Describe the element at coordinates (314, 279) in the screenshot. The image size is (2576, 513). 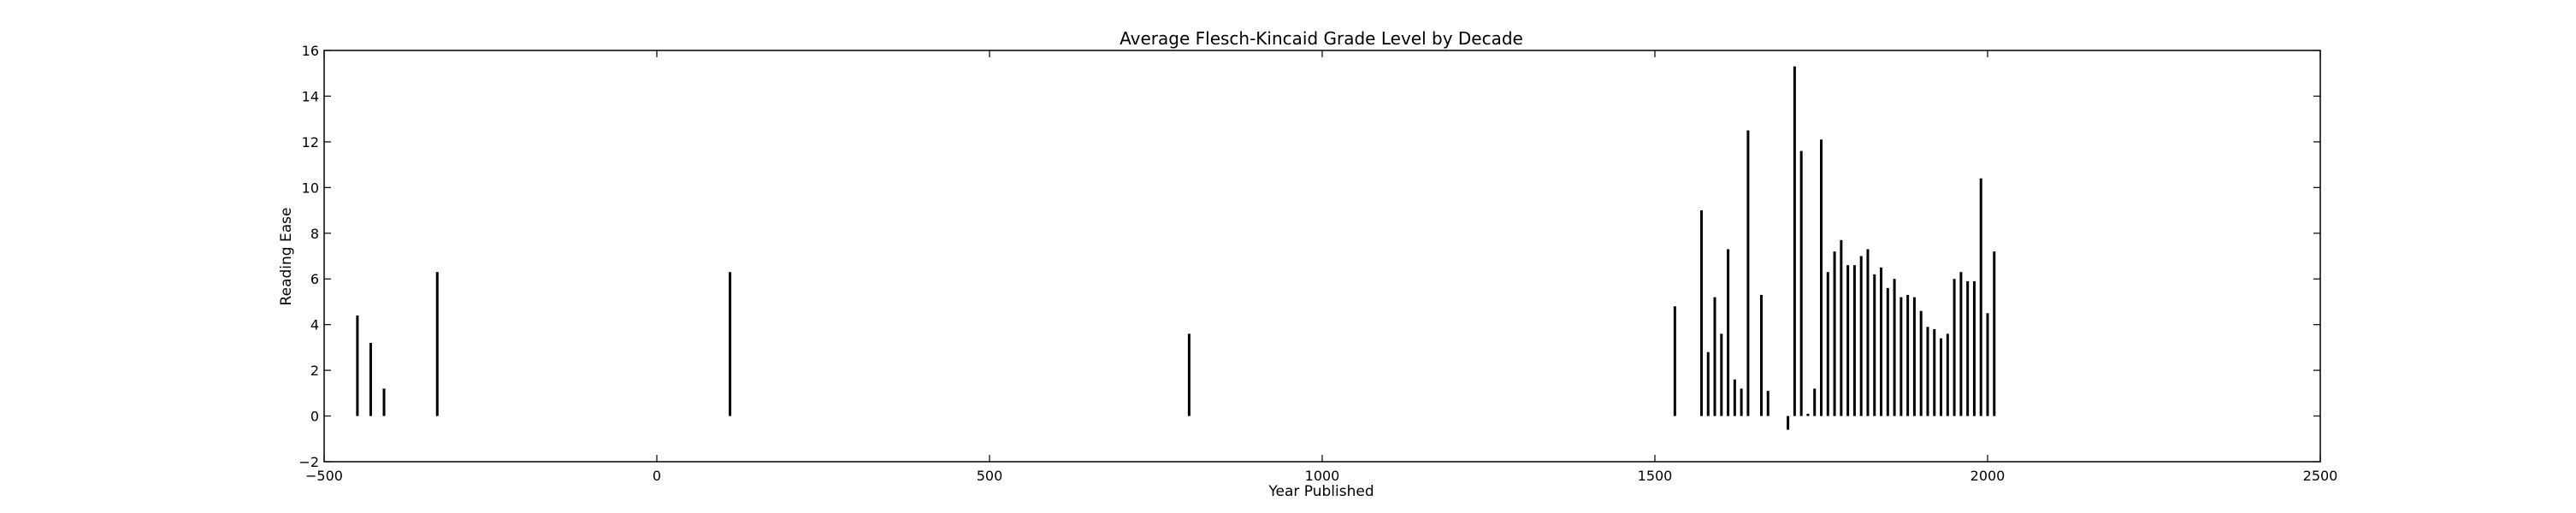
I see `y-tick-label: 6` at that location.